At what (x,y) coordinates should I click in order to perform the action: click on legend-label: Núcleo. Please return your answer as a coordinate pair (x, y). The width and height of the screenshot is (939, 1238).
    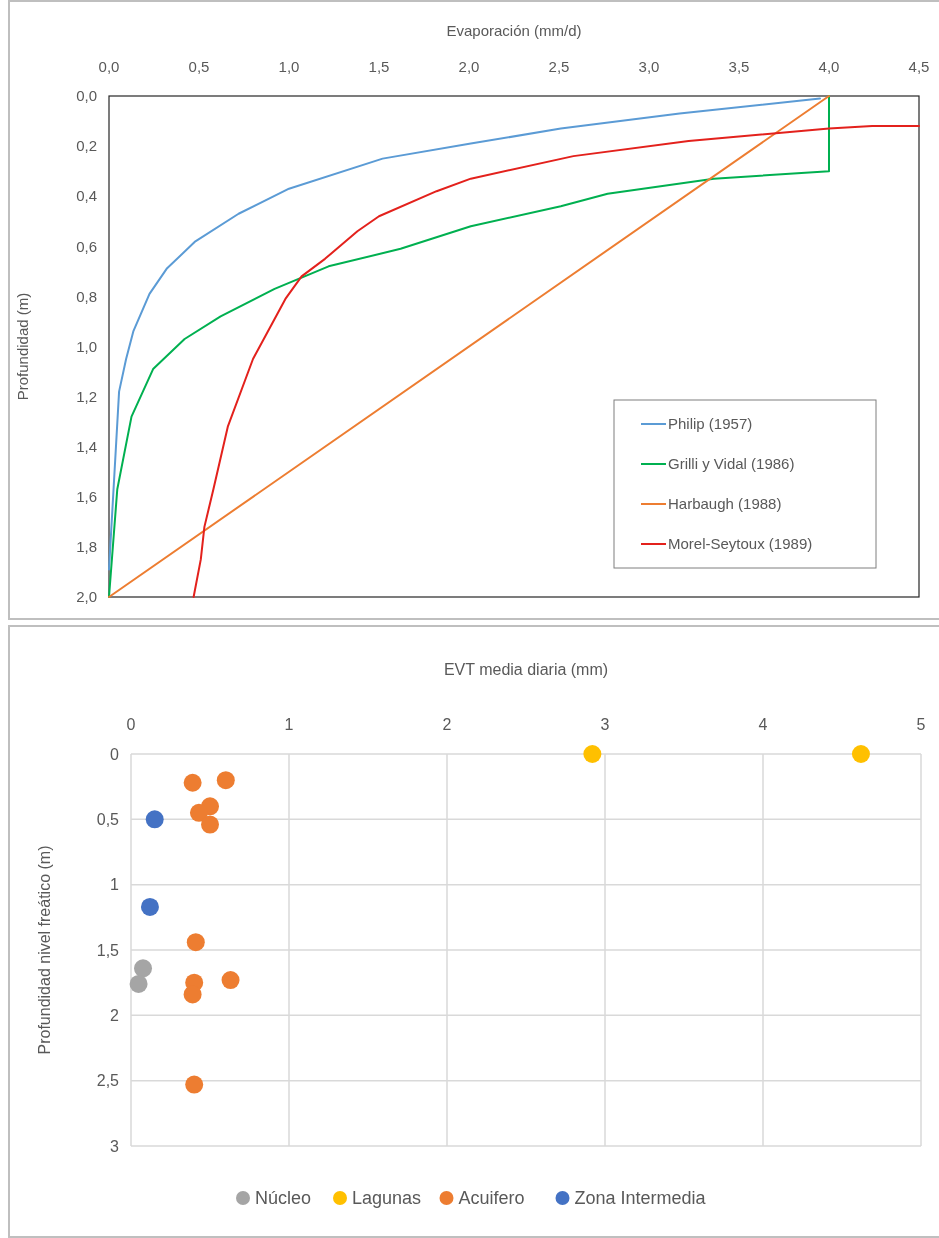
    Looking at the image, I should click on (283, 1198).